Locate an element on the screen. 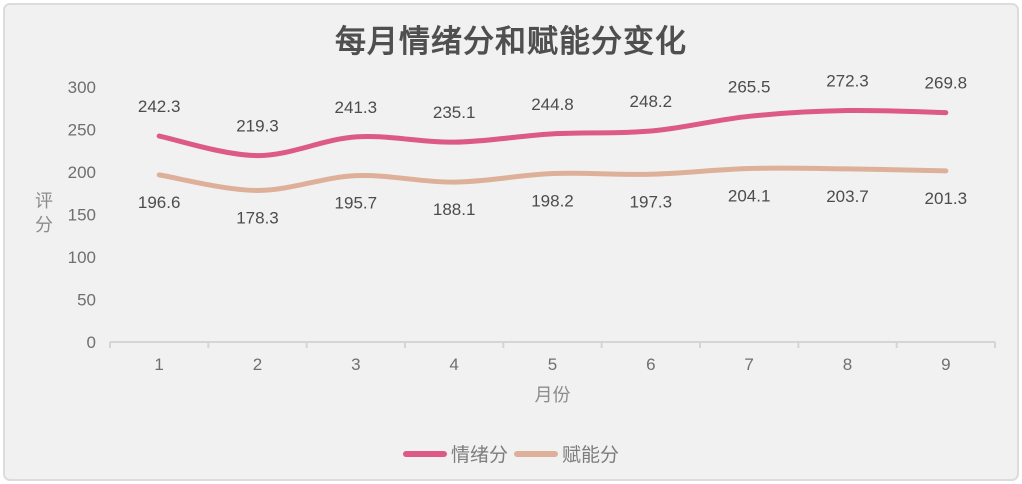 The width and height of the screenshot is (1022, 484). y-tick-label: 50 is located at coordinates (86, 300).